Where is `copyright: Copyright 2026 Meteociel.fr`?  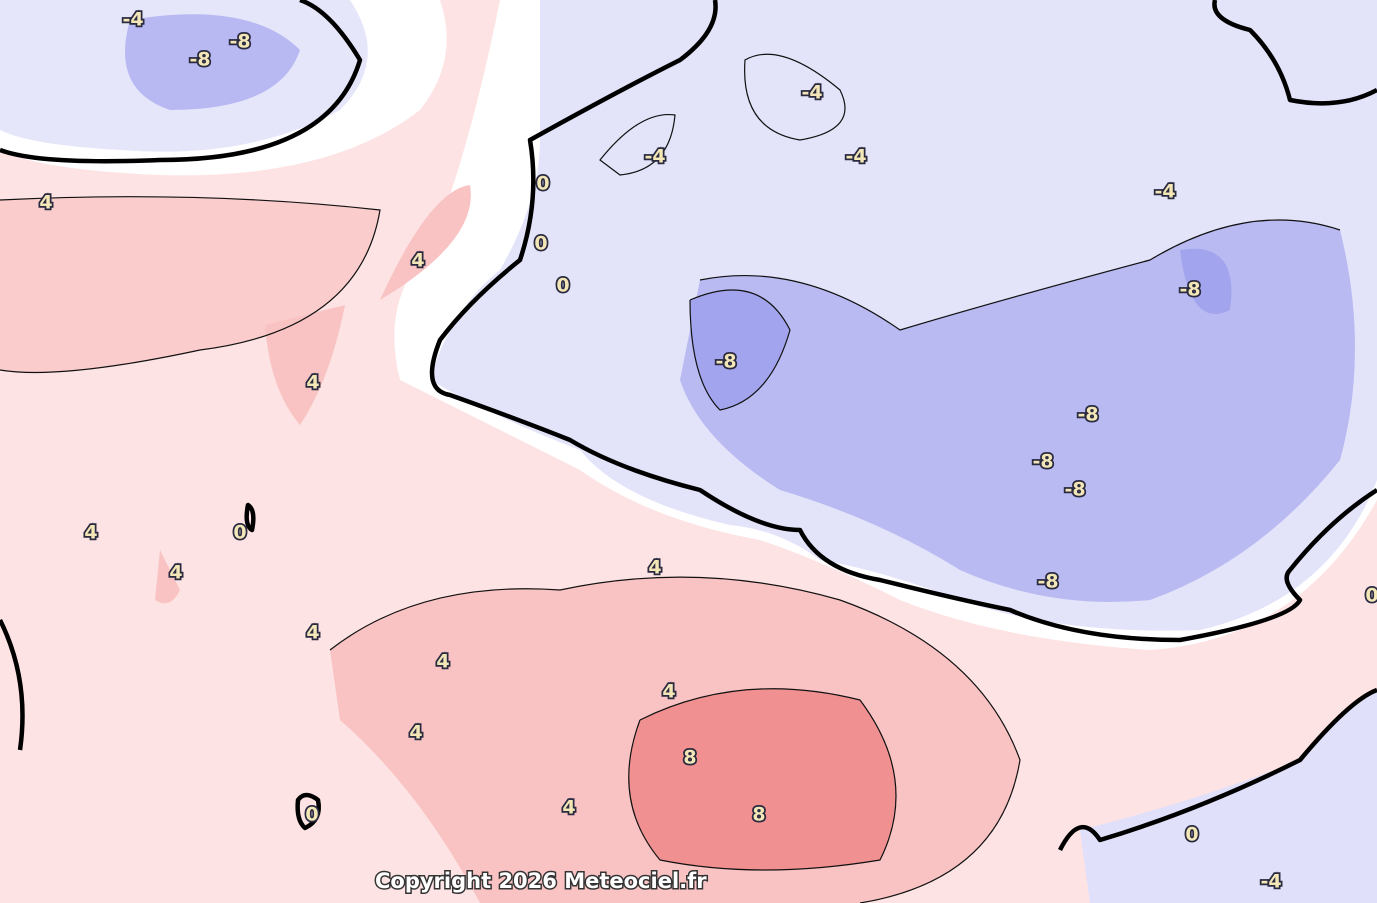 copyright: Copyright 2026 Meteociel.fr is located at coordinates (541, 881).